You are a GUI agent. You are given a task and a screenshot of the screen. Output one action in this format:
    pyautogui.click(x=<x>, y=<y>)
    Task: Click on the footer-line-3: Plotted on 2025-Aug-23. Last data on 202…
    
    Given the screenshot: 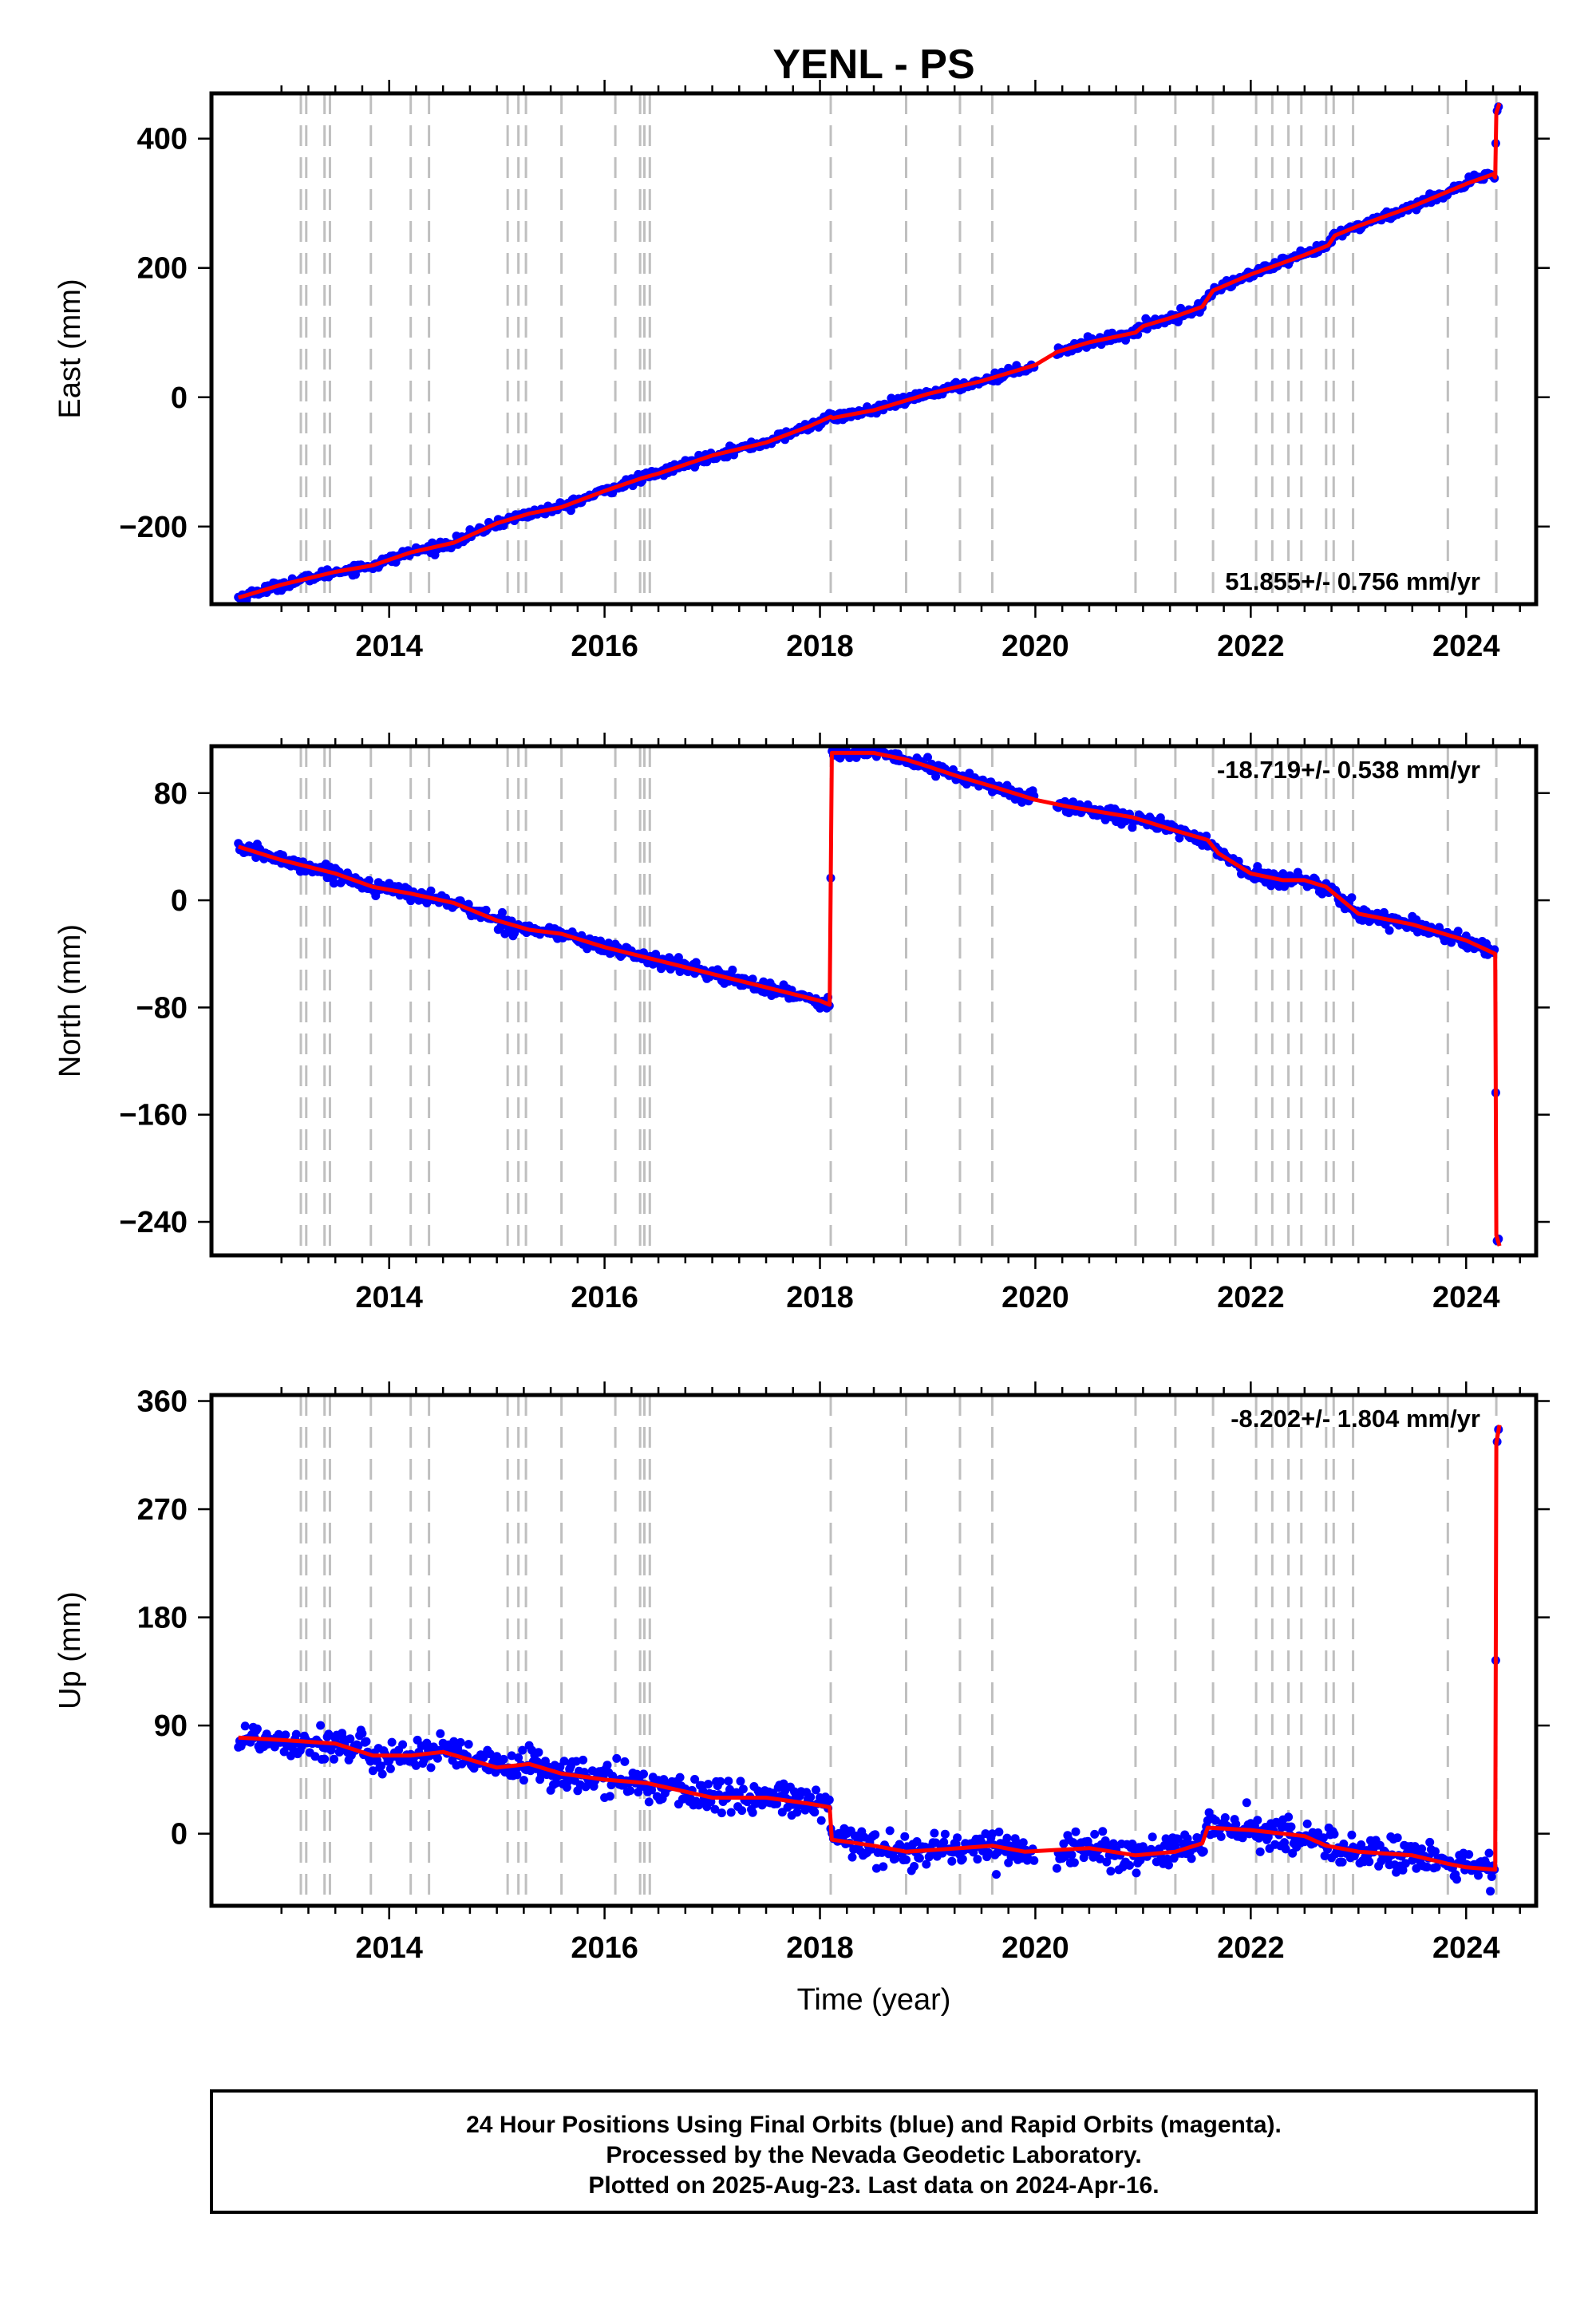 What is the action you would take?
    pyautogui.click(x=873, y=2185)
    